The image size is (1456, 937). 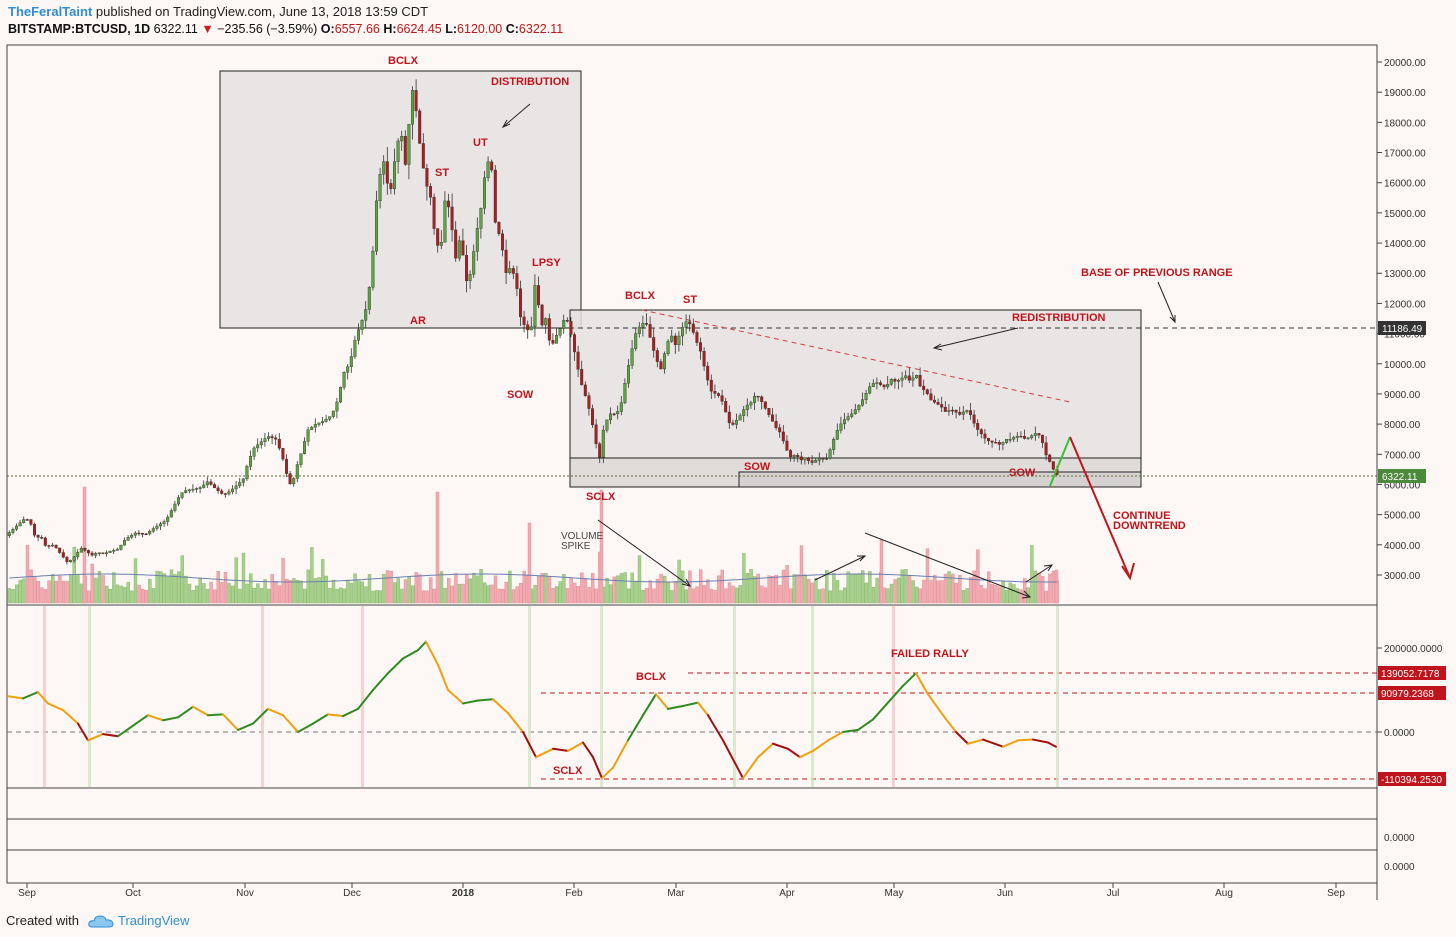 I want to click on tradingview-cloud-icon, so click(x=101, y=921).